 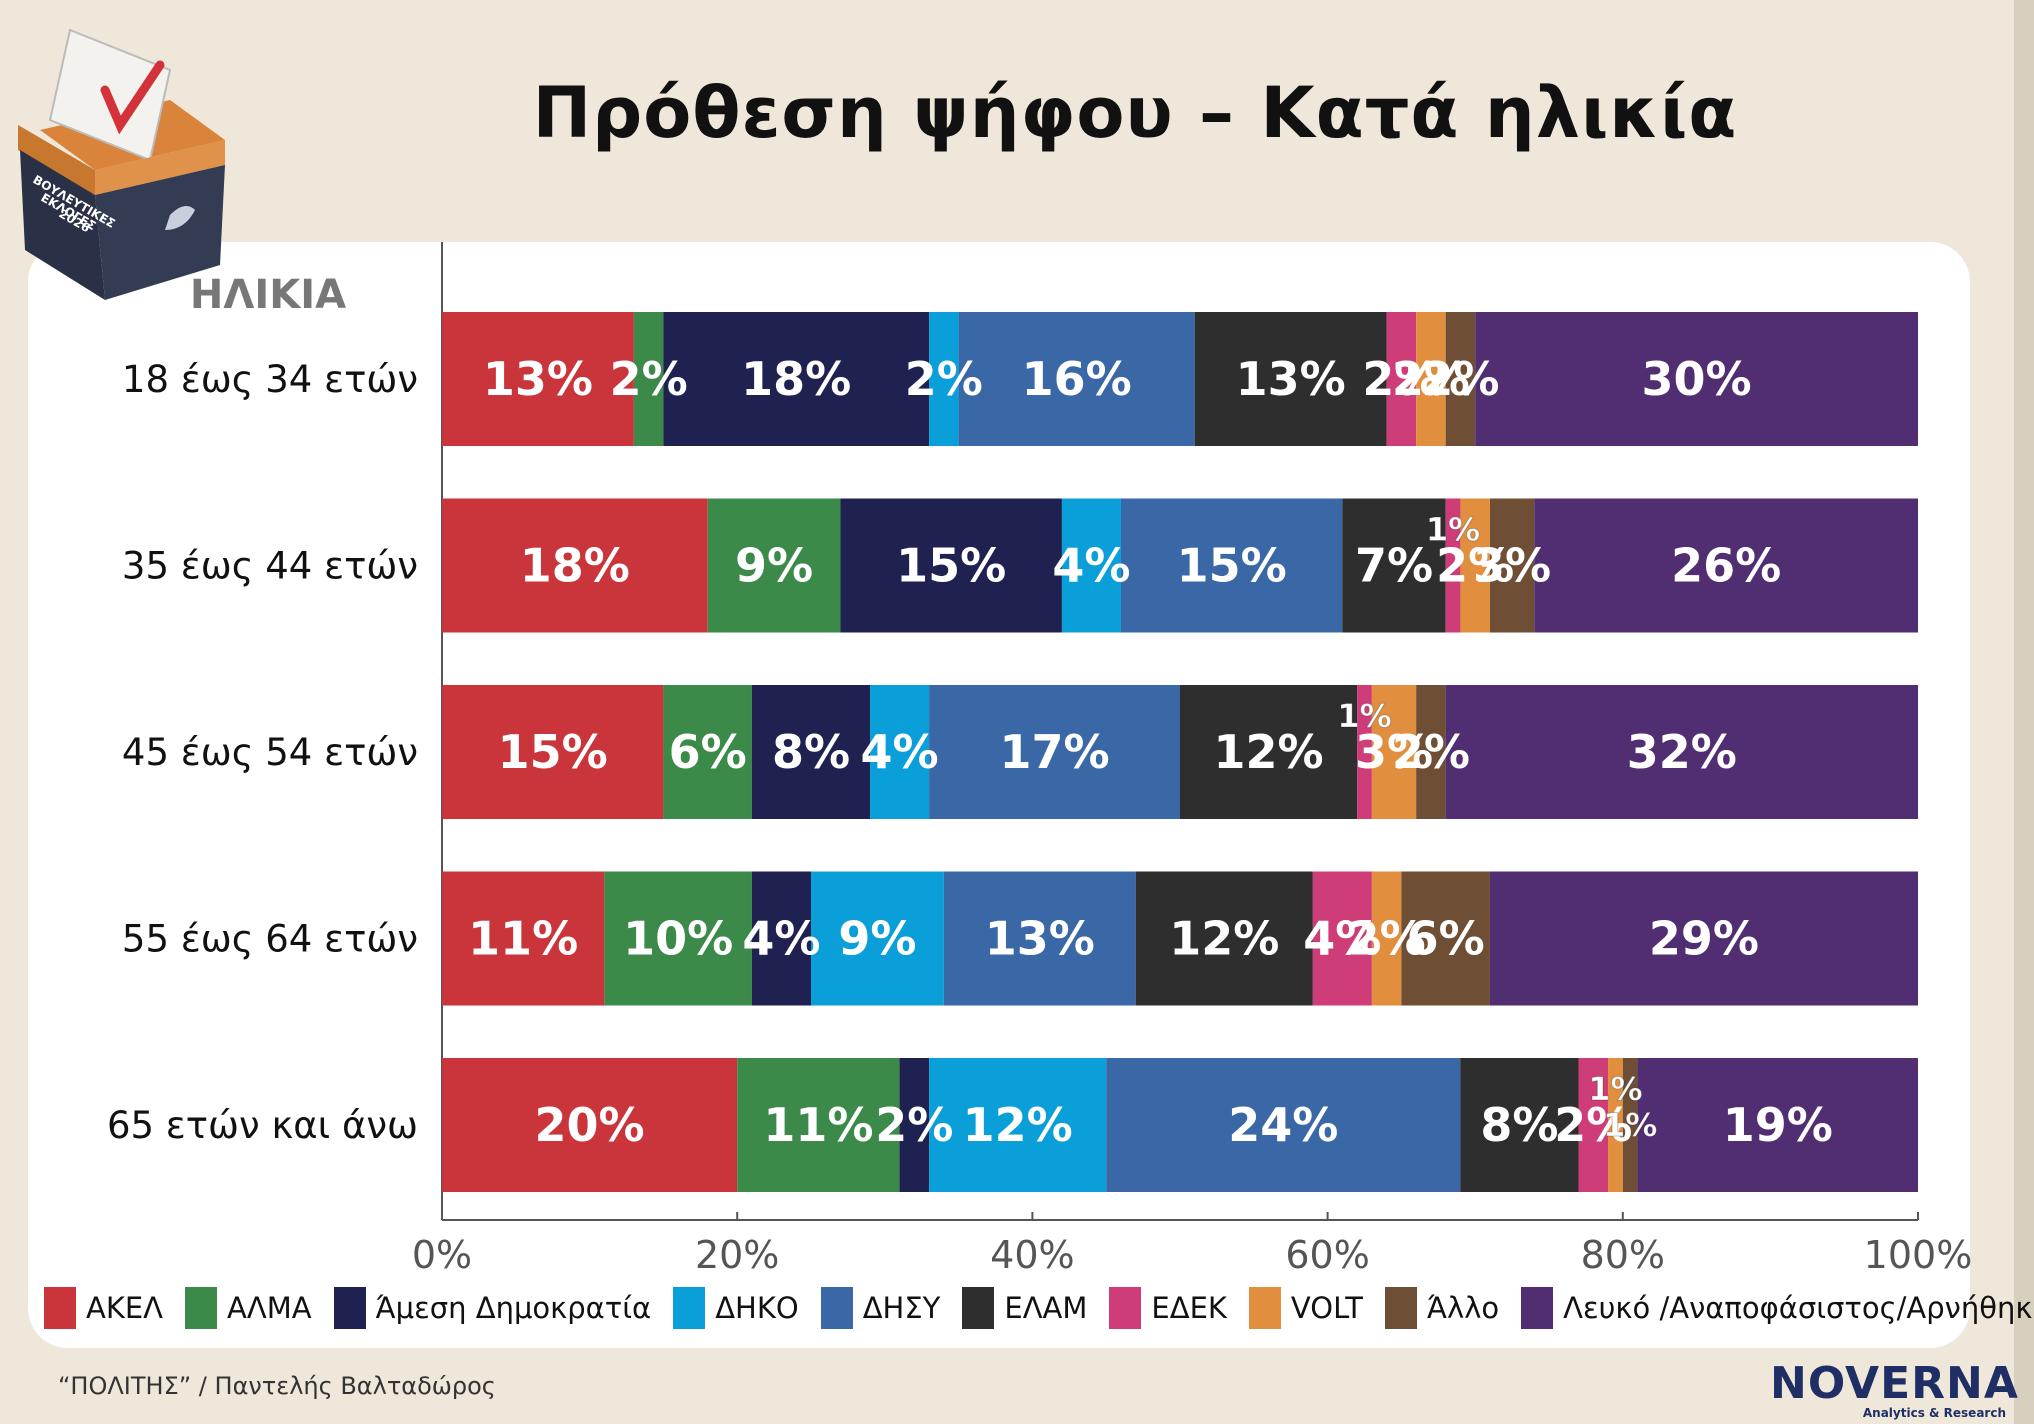 What do you see at coordinates (737, 1255) in the screenshot?
I see `x-tick-label: 20%` at bounding box center [737, 1255].